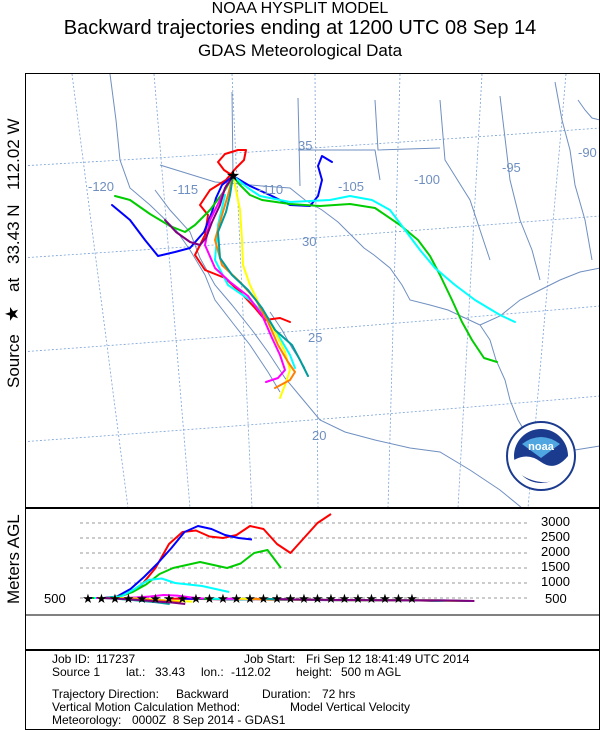 Image resolution: width=600 pixels, height=730 pixels. I want to click on chart-subtitle: GDAS Meteorological Data, so click(300, 50).